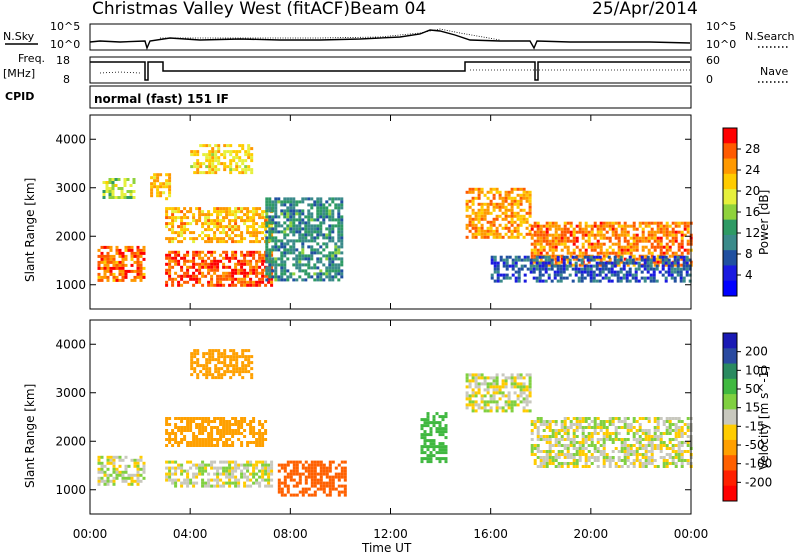 Image resolution: width=800 pixels, height=554 pixels. What do you see at coordinates (222, 364) in the screenshot?
I see `velocity-band` at bounding box center [222, 364].